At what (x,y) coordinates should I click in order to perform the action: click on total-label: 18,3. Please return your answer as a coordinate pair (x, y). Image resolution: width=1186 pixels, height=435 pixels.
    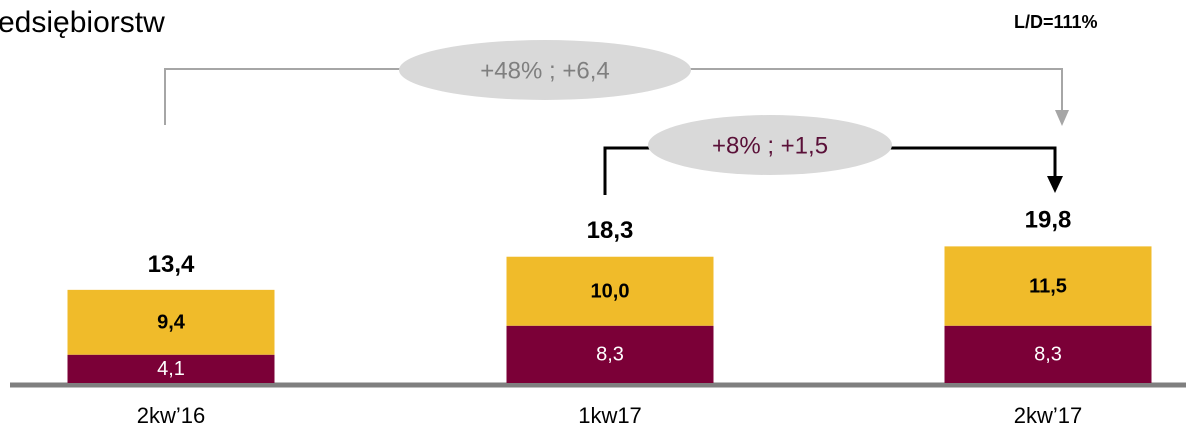
    Looking at the image, I should click on (610, 230).